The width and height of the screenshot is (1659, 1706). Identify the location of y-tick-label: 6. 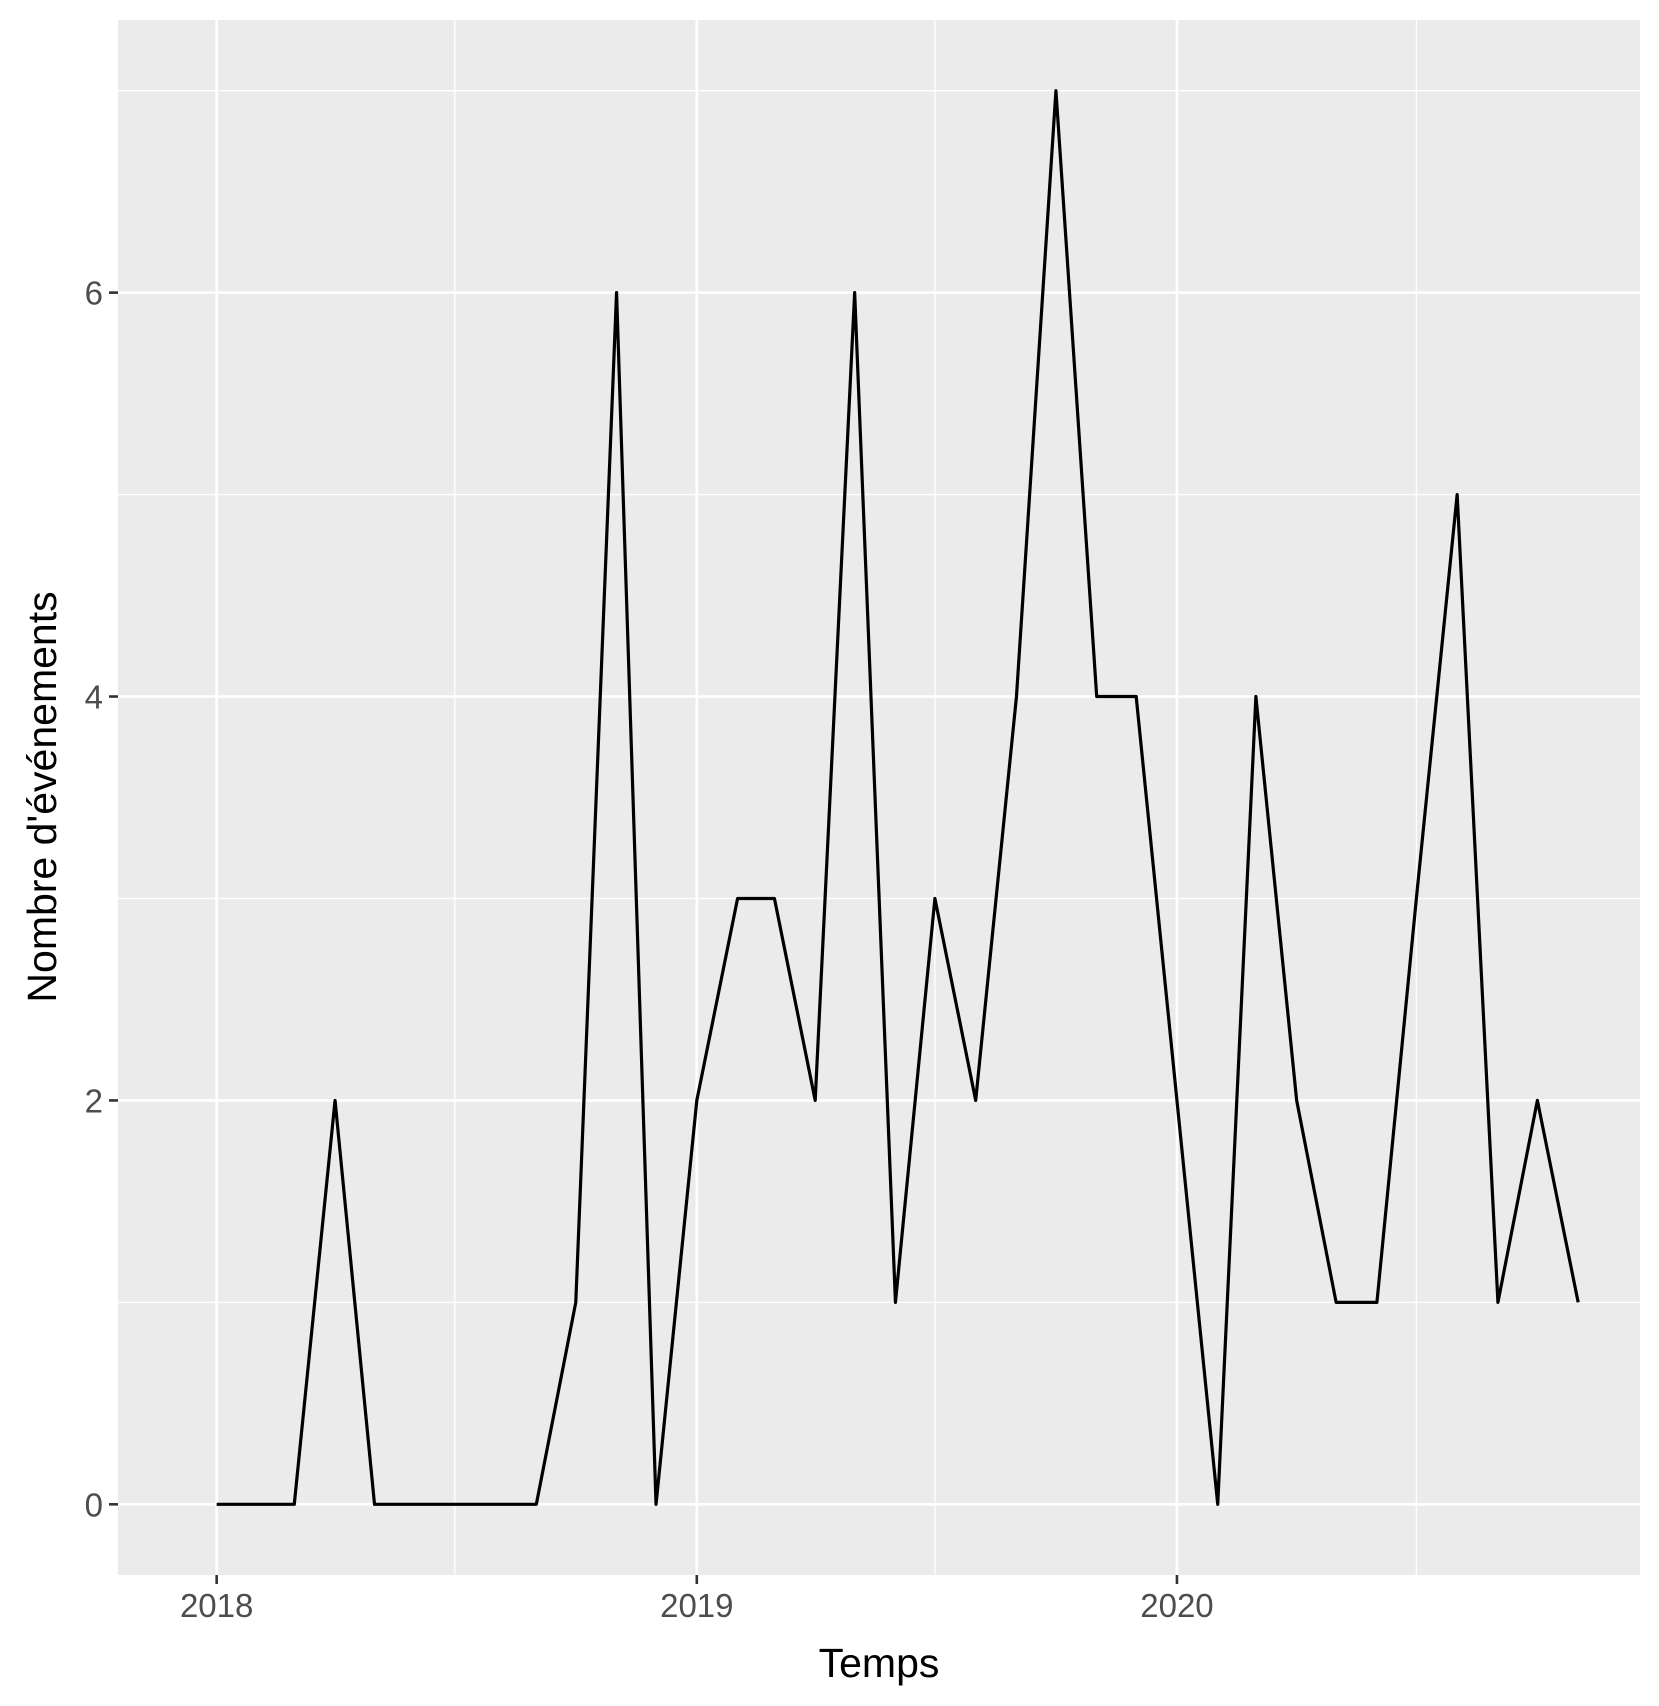
(94, 293).